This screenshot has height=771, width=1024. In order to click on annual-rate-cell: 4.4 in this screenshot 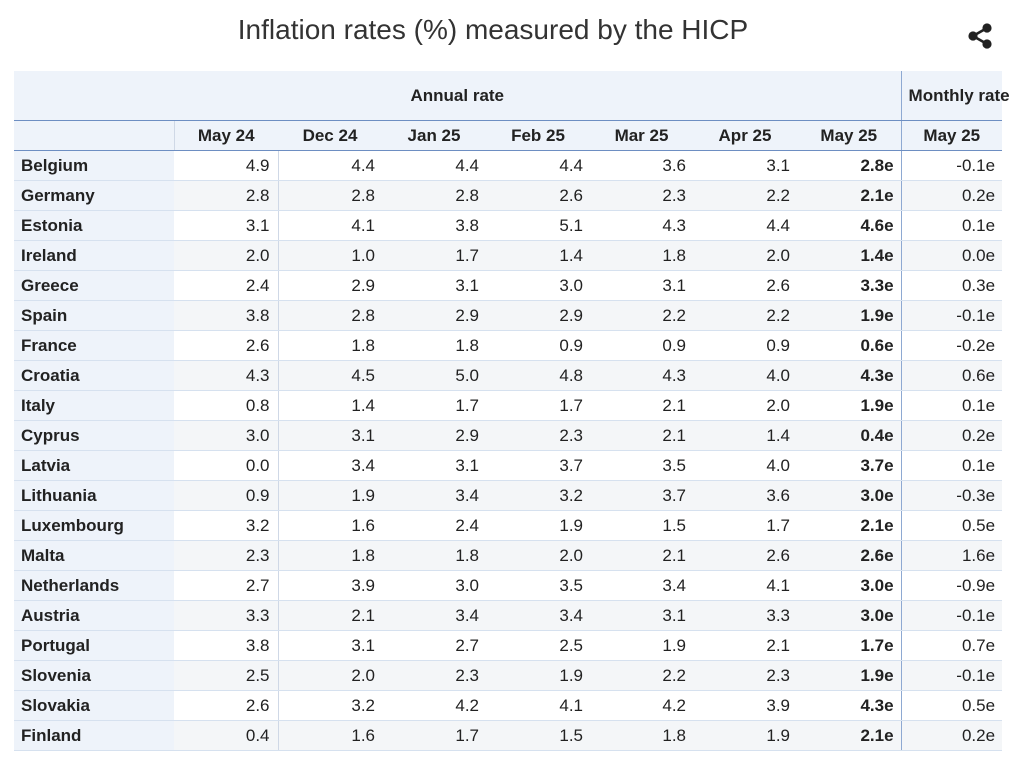, I will do `click(329, 165)`.